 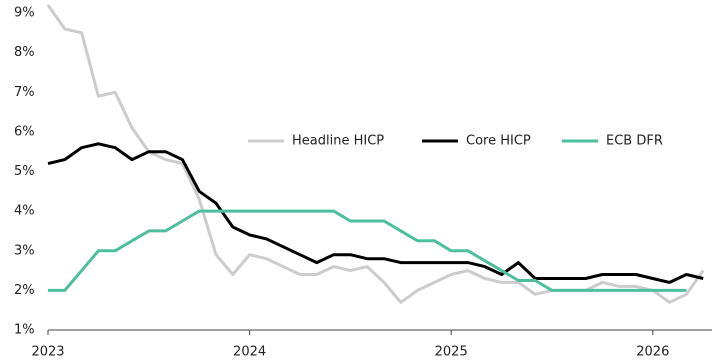 I want to click on y-tick-label: 2%, so click(x=24, y=290).